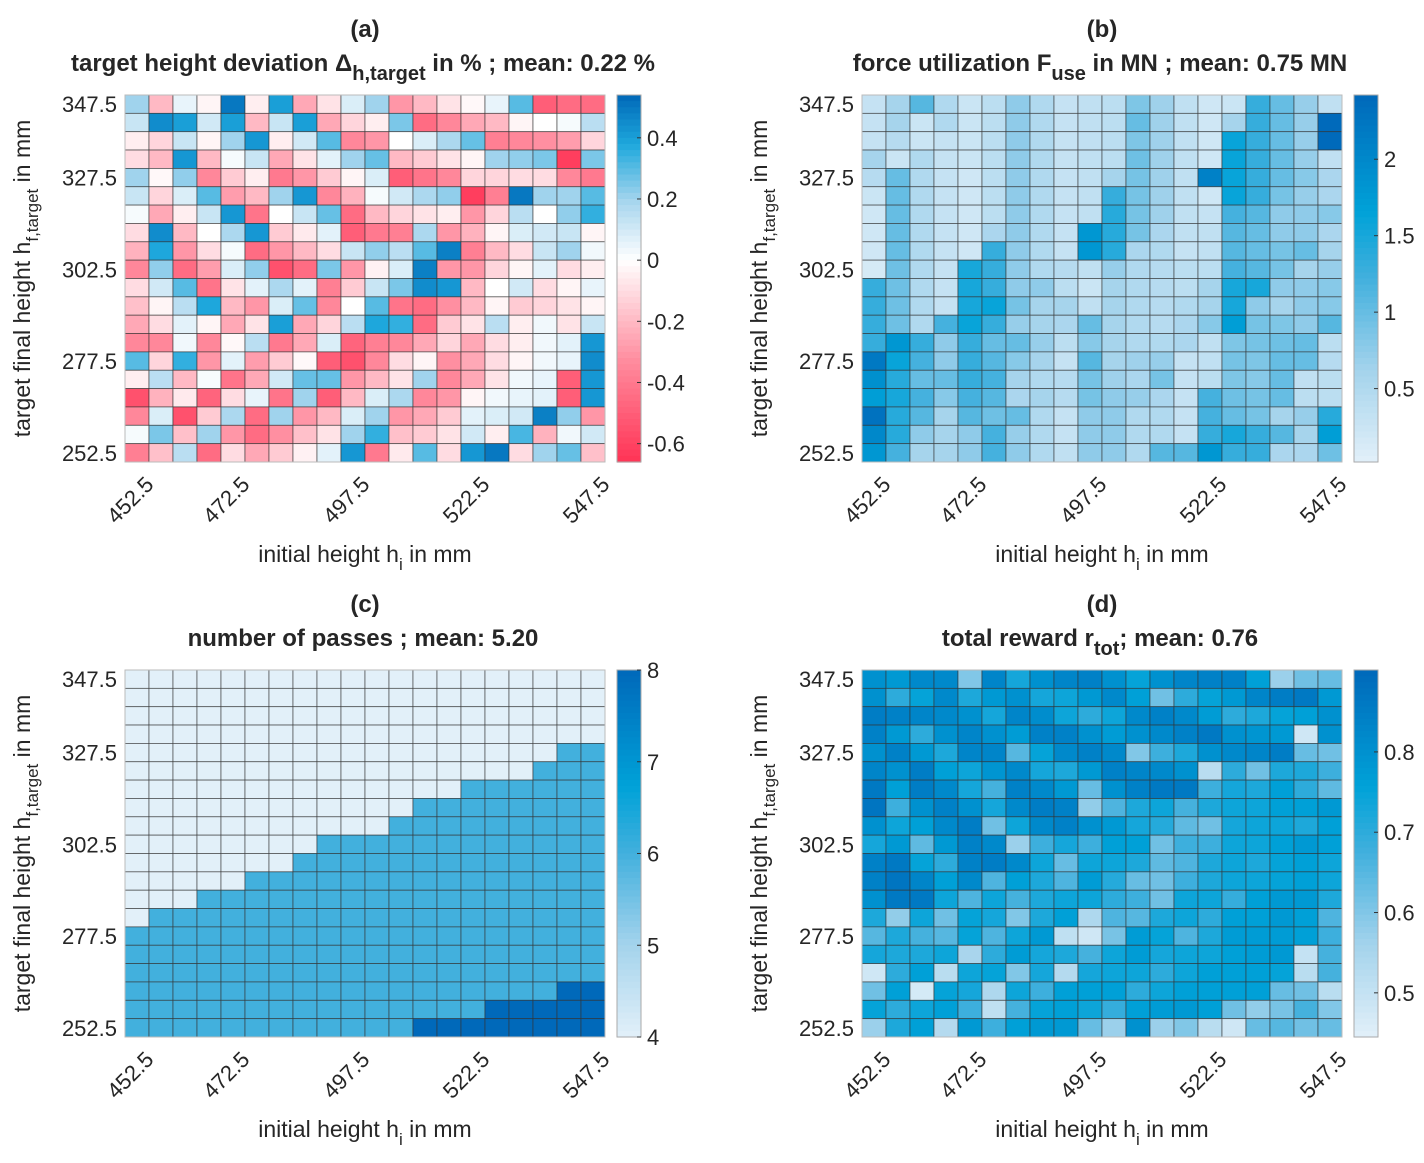  What do you see at coordinates (1102, 853) in the screenshot?
I see `plot-frame` at bounding box center [1102, 853].